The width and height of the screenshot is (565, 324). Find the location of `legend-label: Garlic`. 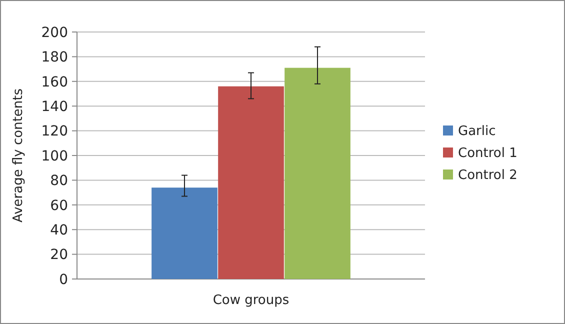

legend-label: Garlic is located at coordinates (477, 132).